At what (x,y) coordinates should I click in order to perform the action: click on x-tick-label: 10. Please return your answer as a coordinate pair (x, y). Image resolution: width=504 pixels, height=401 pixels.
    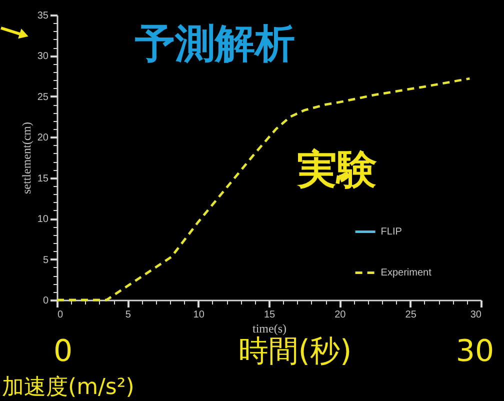
    Looking at the image, I should click on (199, 315).